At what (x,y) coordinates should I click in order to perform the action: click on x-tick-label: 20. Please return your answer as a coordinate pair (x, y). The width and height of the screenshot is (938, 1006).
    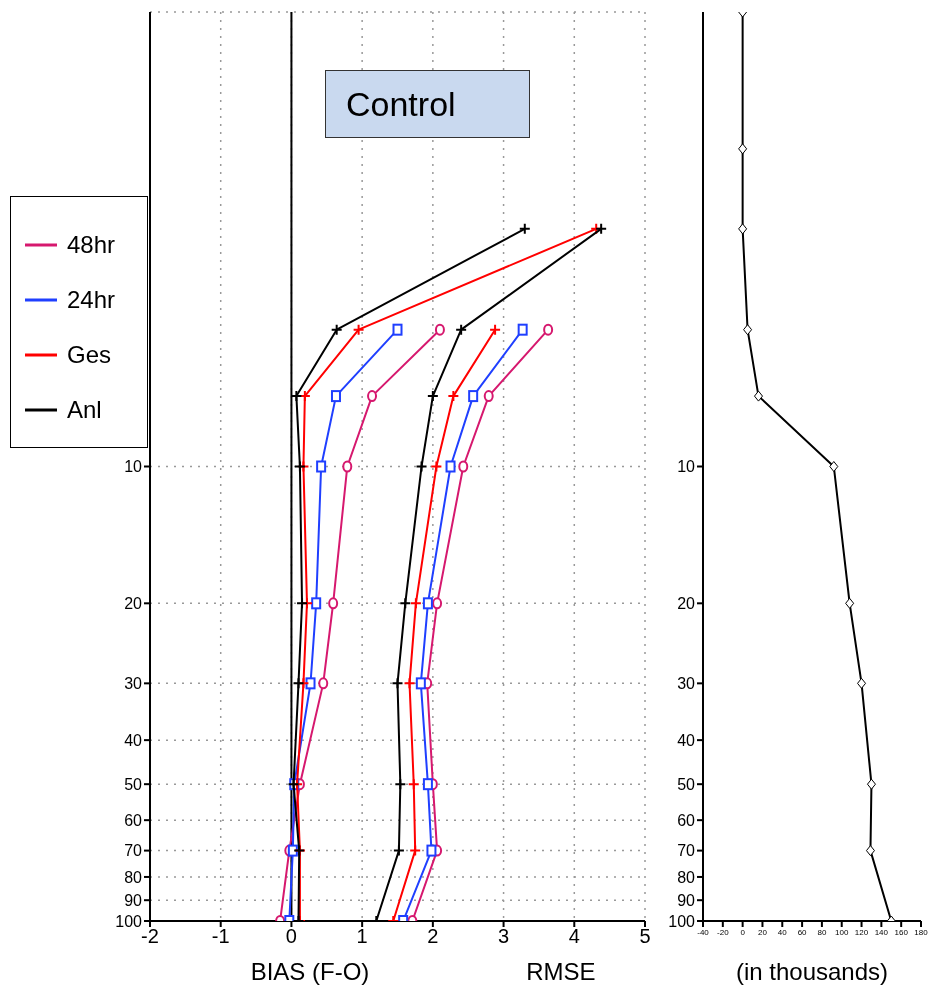
    Looking at the image, I should click on (763, 932).